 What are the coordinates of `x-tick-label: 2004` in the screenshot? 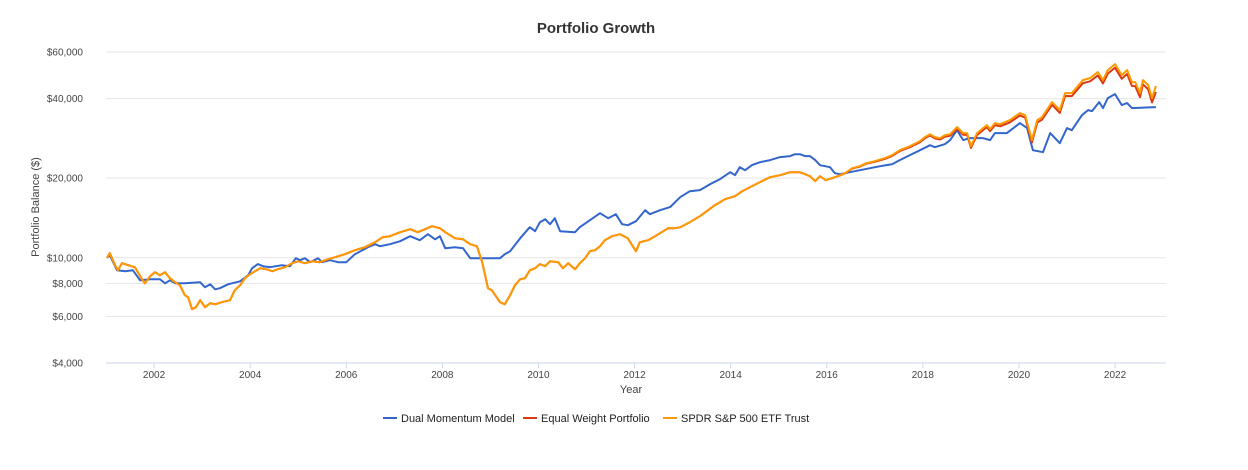 It's located at (250, 375).